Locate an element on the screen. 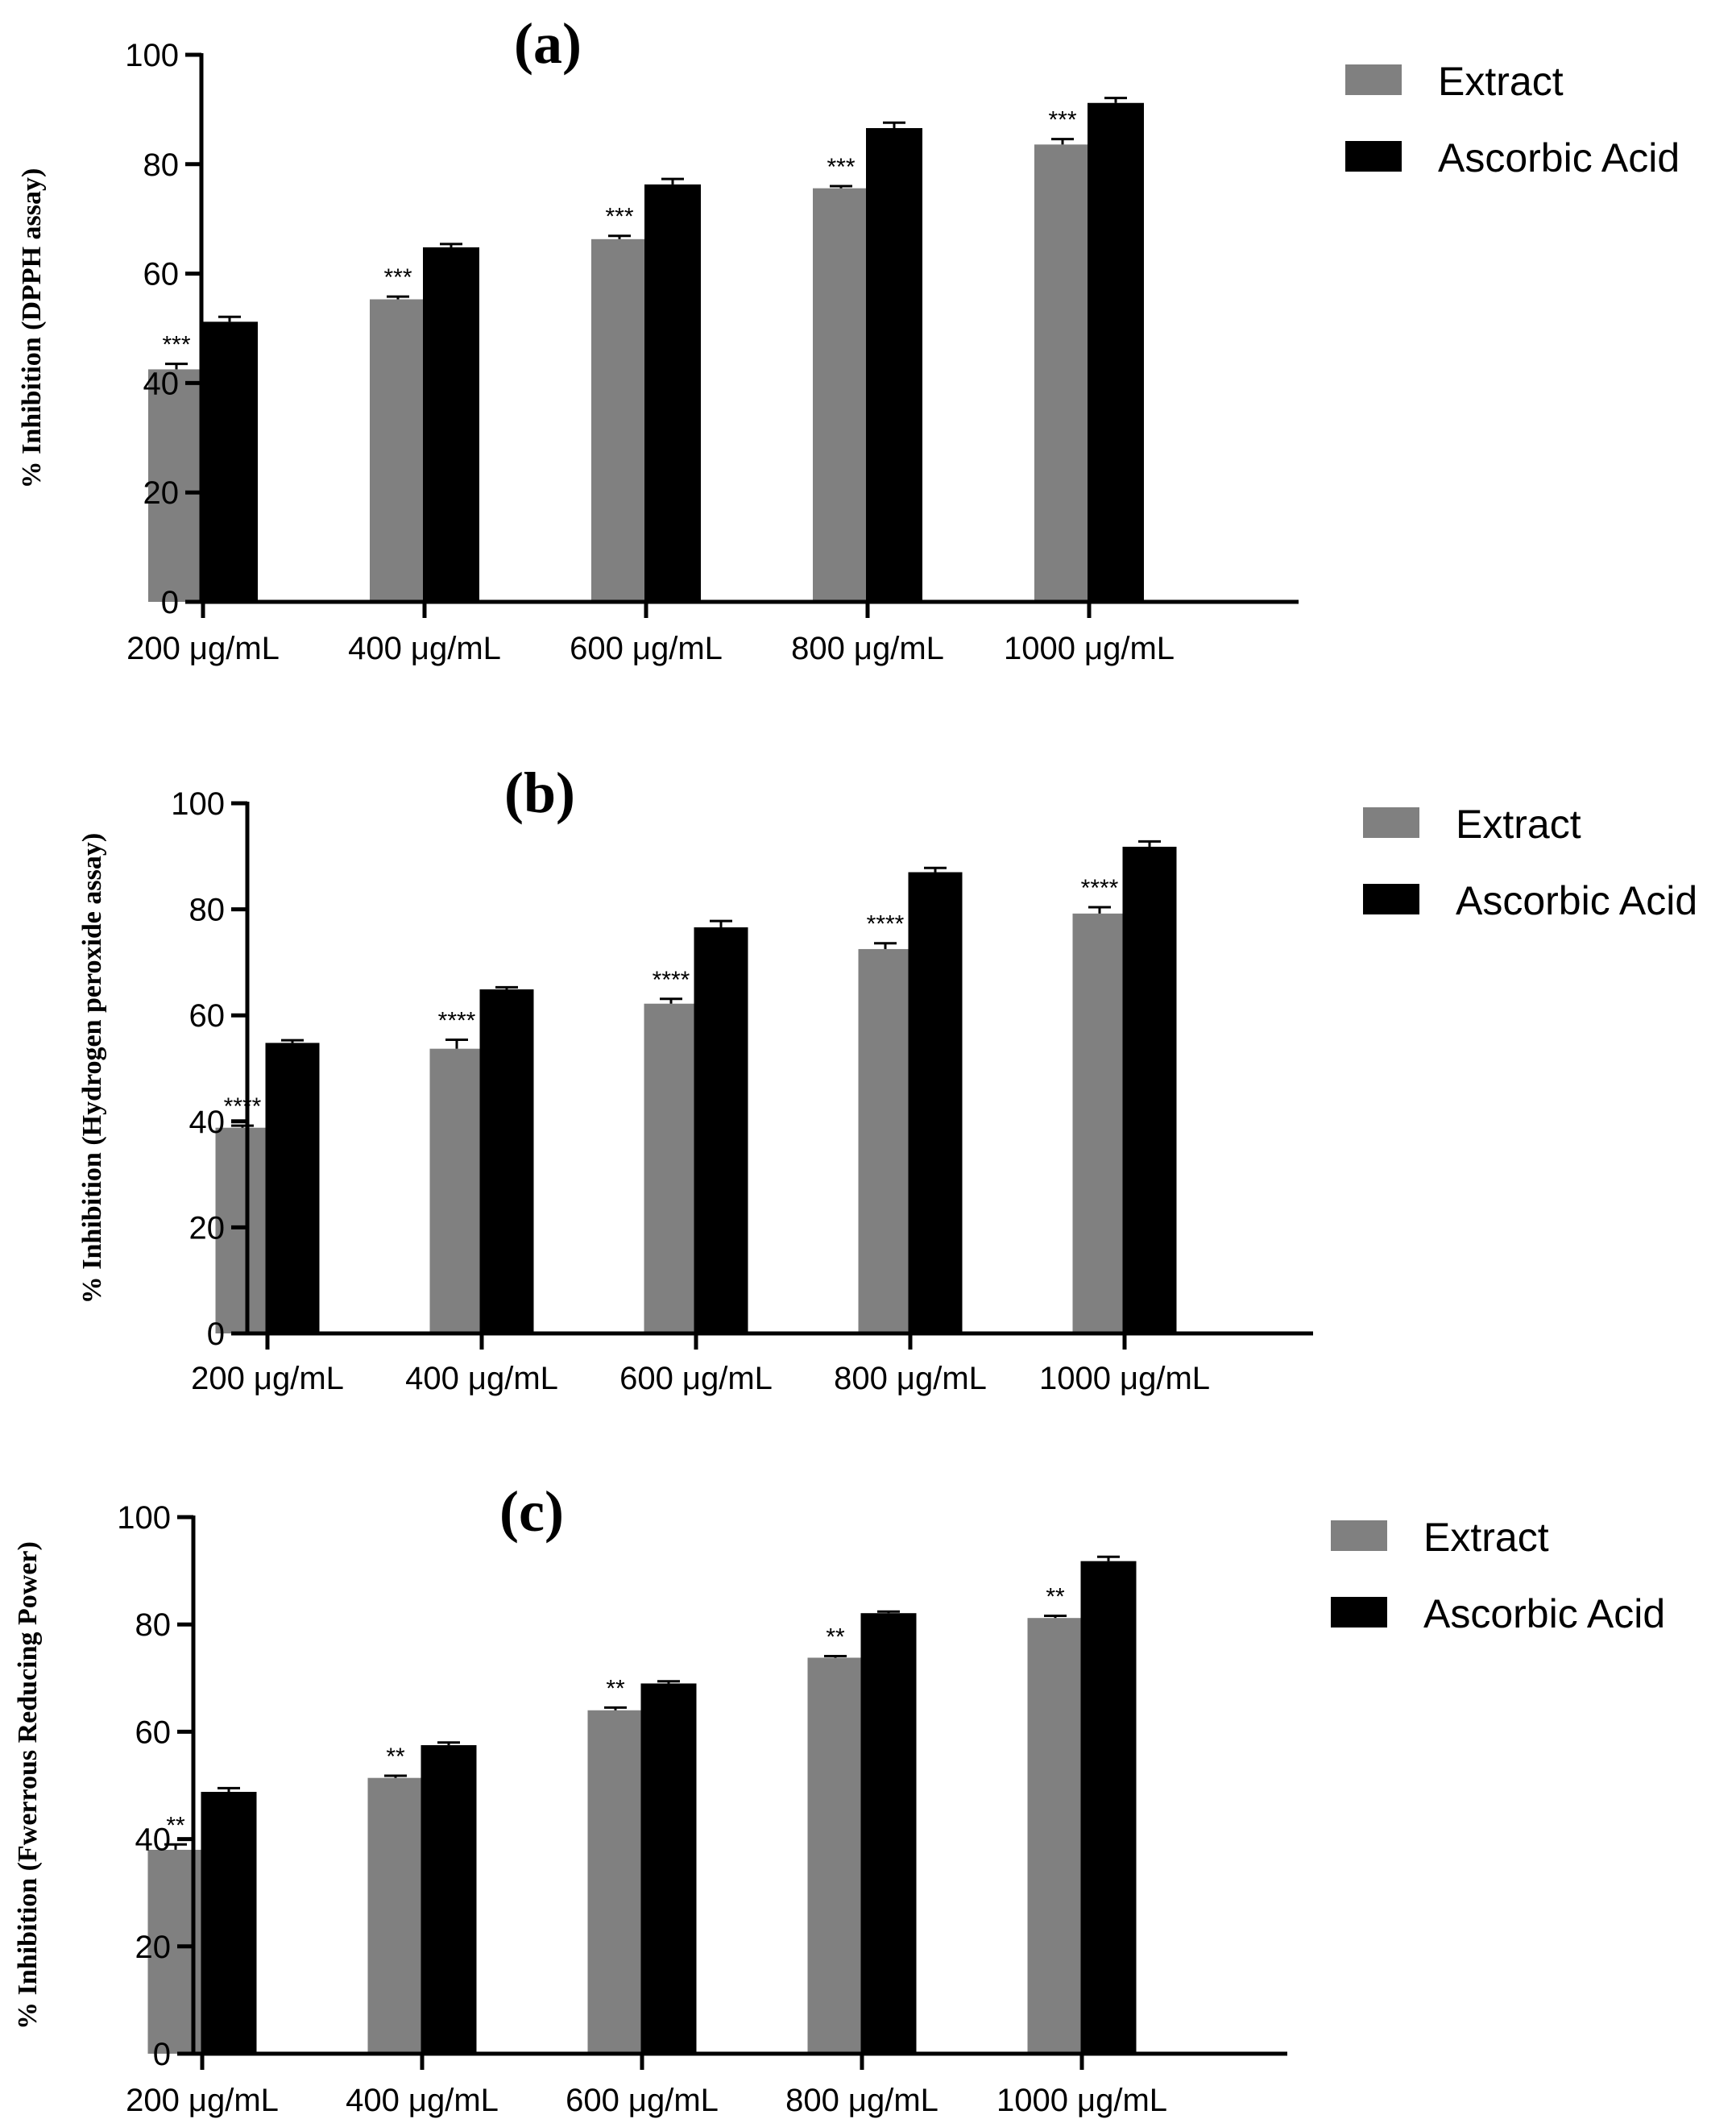  significance-label-3: **** is located at coordinates (886, 924).